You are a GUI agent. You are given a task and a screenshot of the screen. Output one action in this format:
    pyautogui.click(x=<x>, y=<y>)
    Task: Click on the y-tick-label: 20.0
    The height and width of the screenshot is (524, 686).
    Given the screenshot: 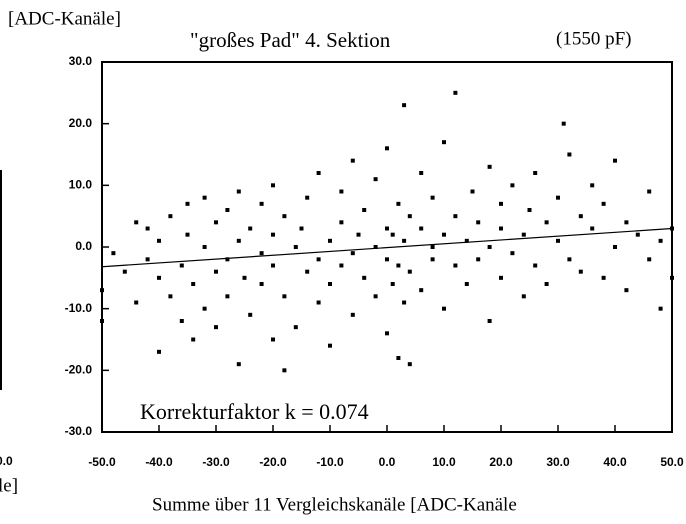 What is the action you would take?
    pyautogui.click(x=81, y=123)
    